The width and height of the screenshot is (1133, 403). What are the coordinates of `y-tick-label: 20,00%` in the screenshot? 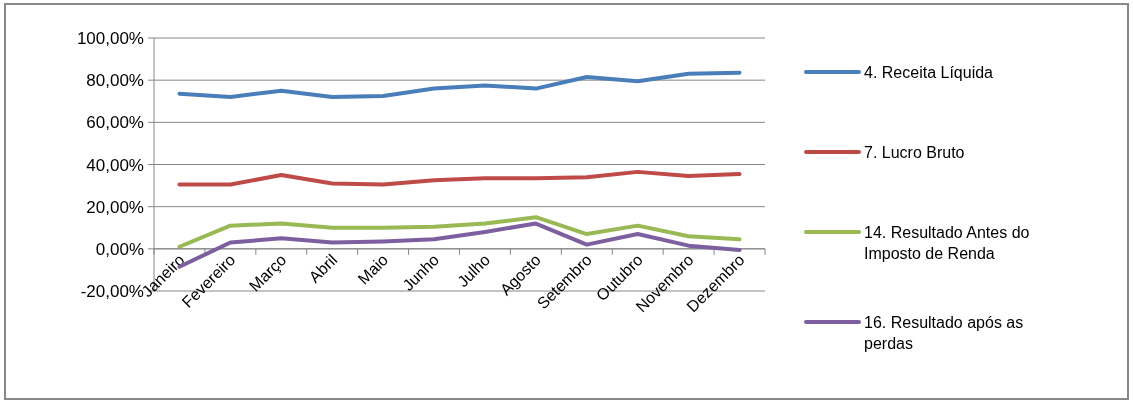 It's located at (115, 207).